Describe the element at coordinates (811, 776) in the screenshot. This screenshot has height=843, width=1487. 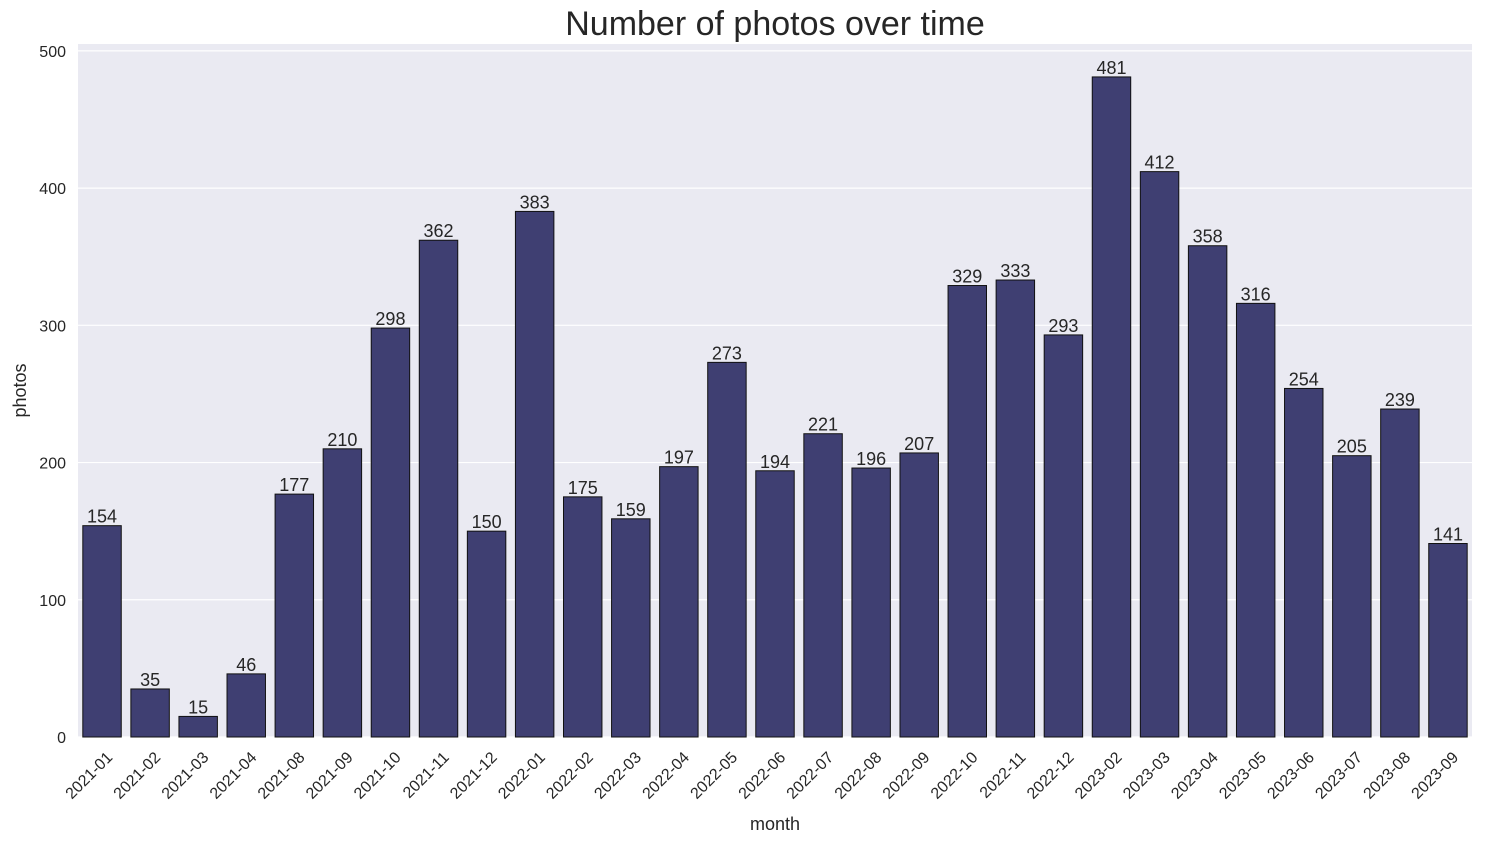
I see `x-tick-label: 2022-07` at that location.